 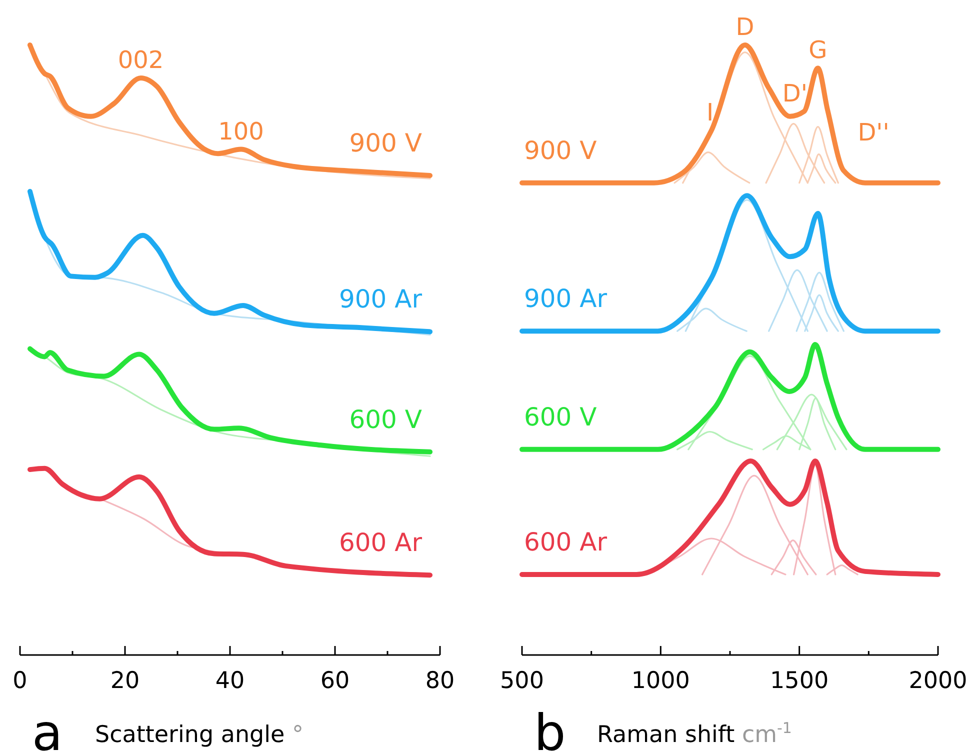 I want to click on x-tick-label: 500, so click(x=522, y=681).